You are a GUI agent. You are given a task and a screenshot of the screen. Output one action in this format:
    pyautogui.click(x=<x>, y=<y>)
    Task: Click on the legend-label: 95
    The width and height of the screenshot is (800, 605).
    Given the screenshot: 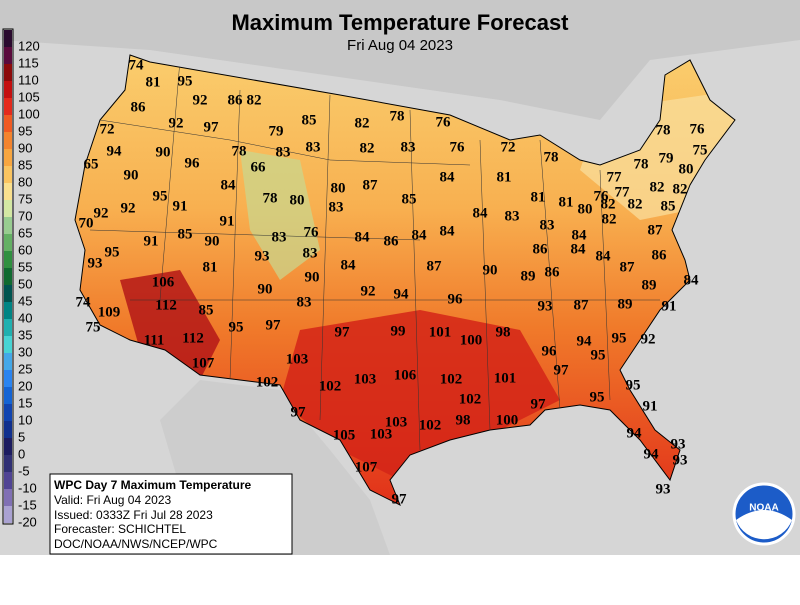 What is the action you would take?
    pyautogui.click(x=25, y=130)
    